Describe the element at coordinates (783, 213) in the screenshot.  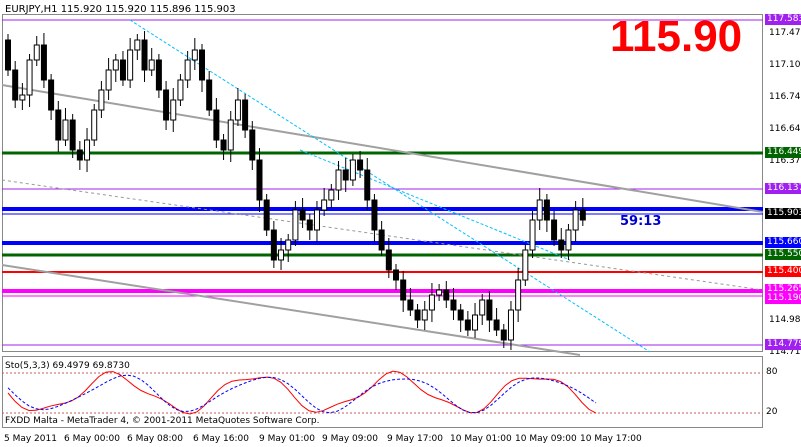
I see `current-price-tag: 115.903` at that location.